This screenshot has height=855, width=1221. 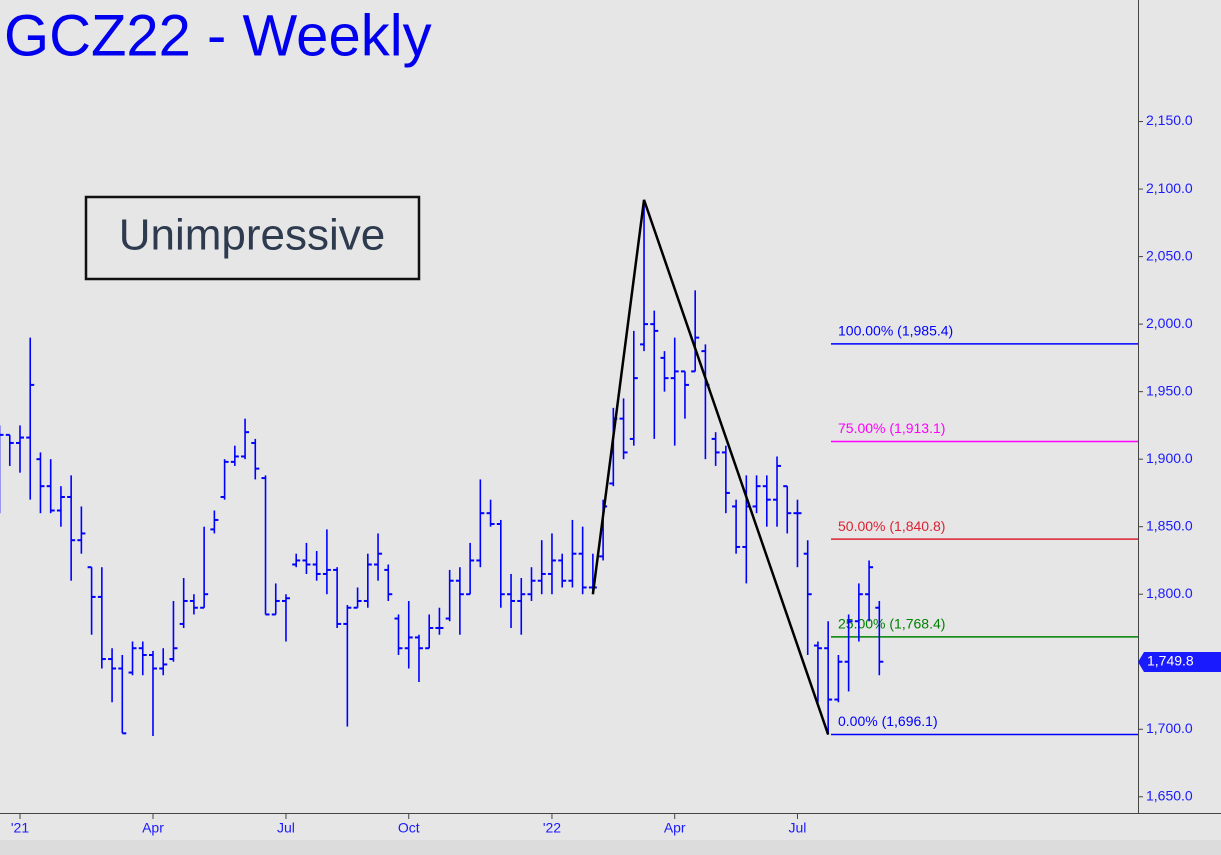 I want to click on fib-label: 100.00% (1,985.4), so click(x=895, y=331).